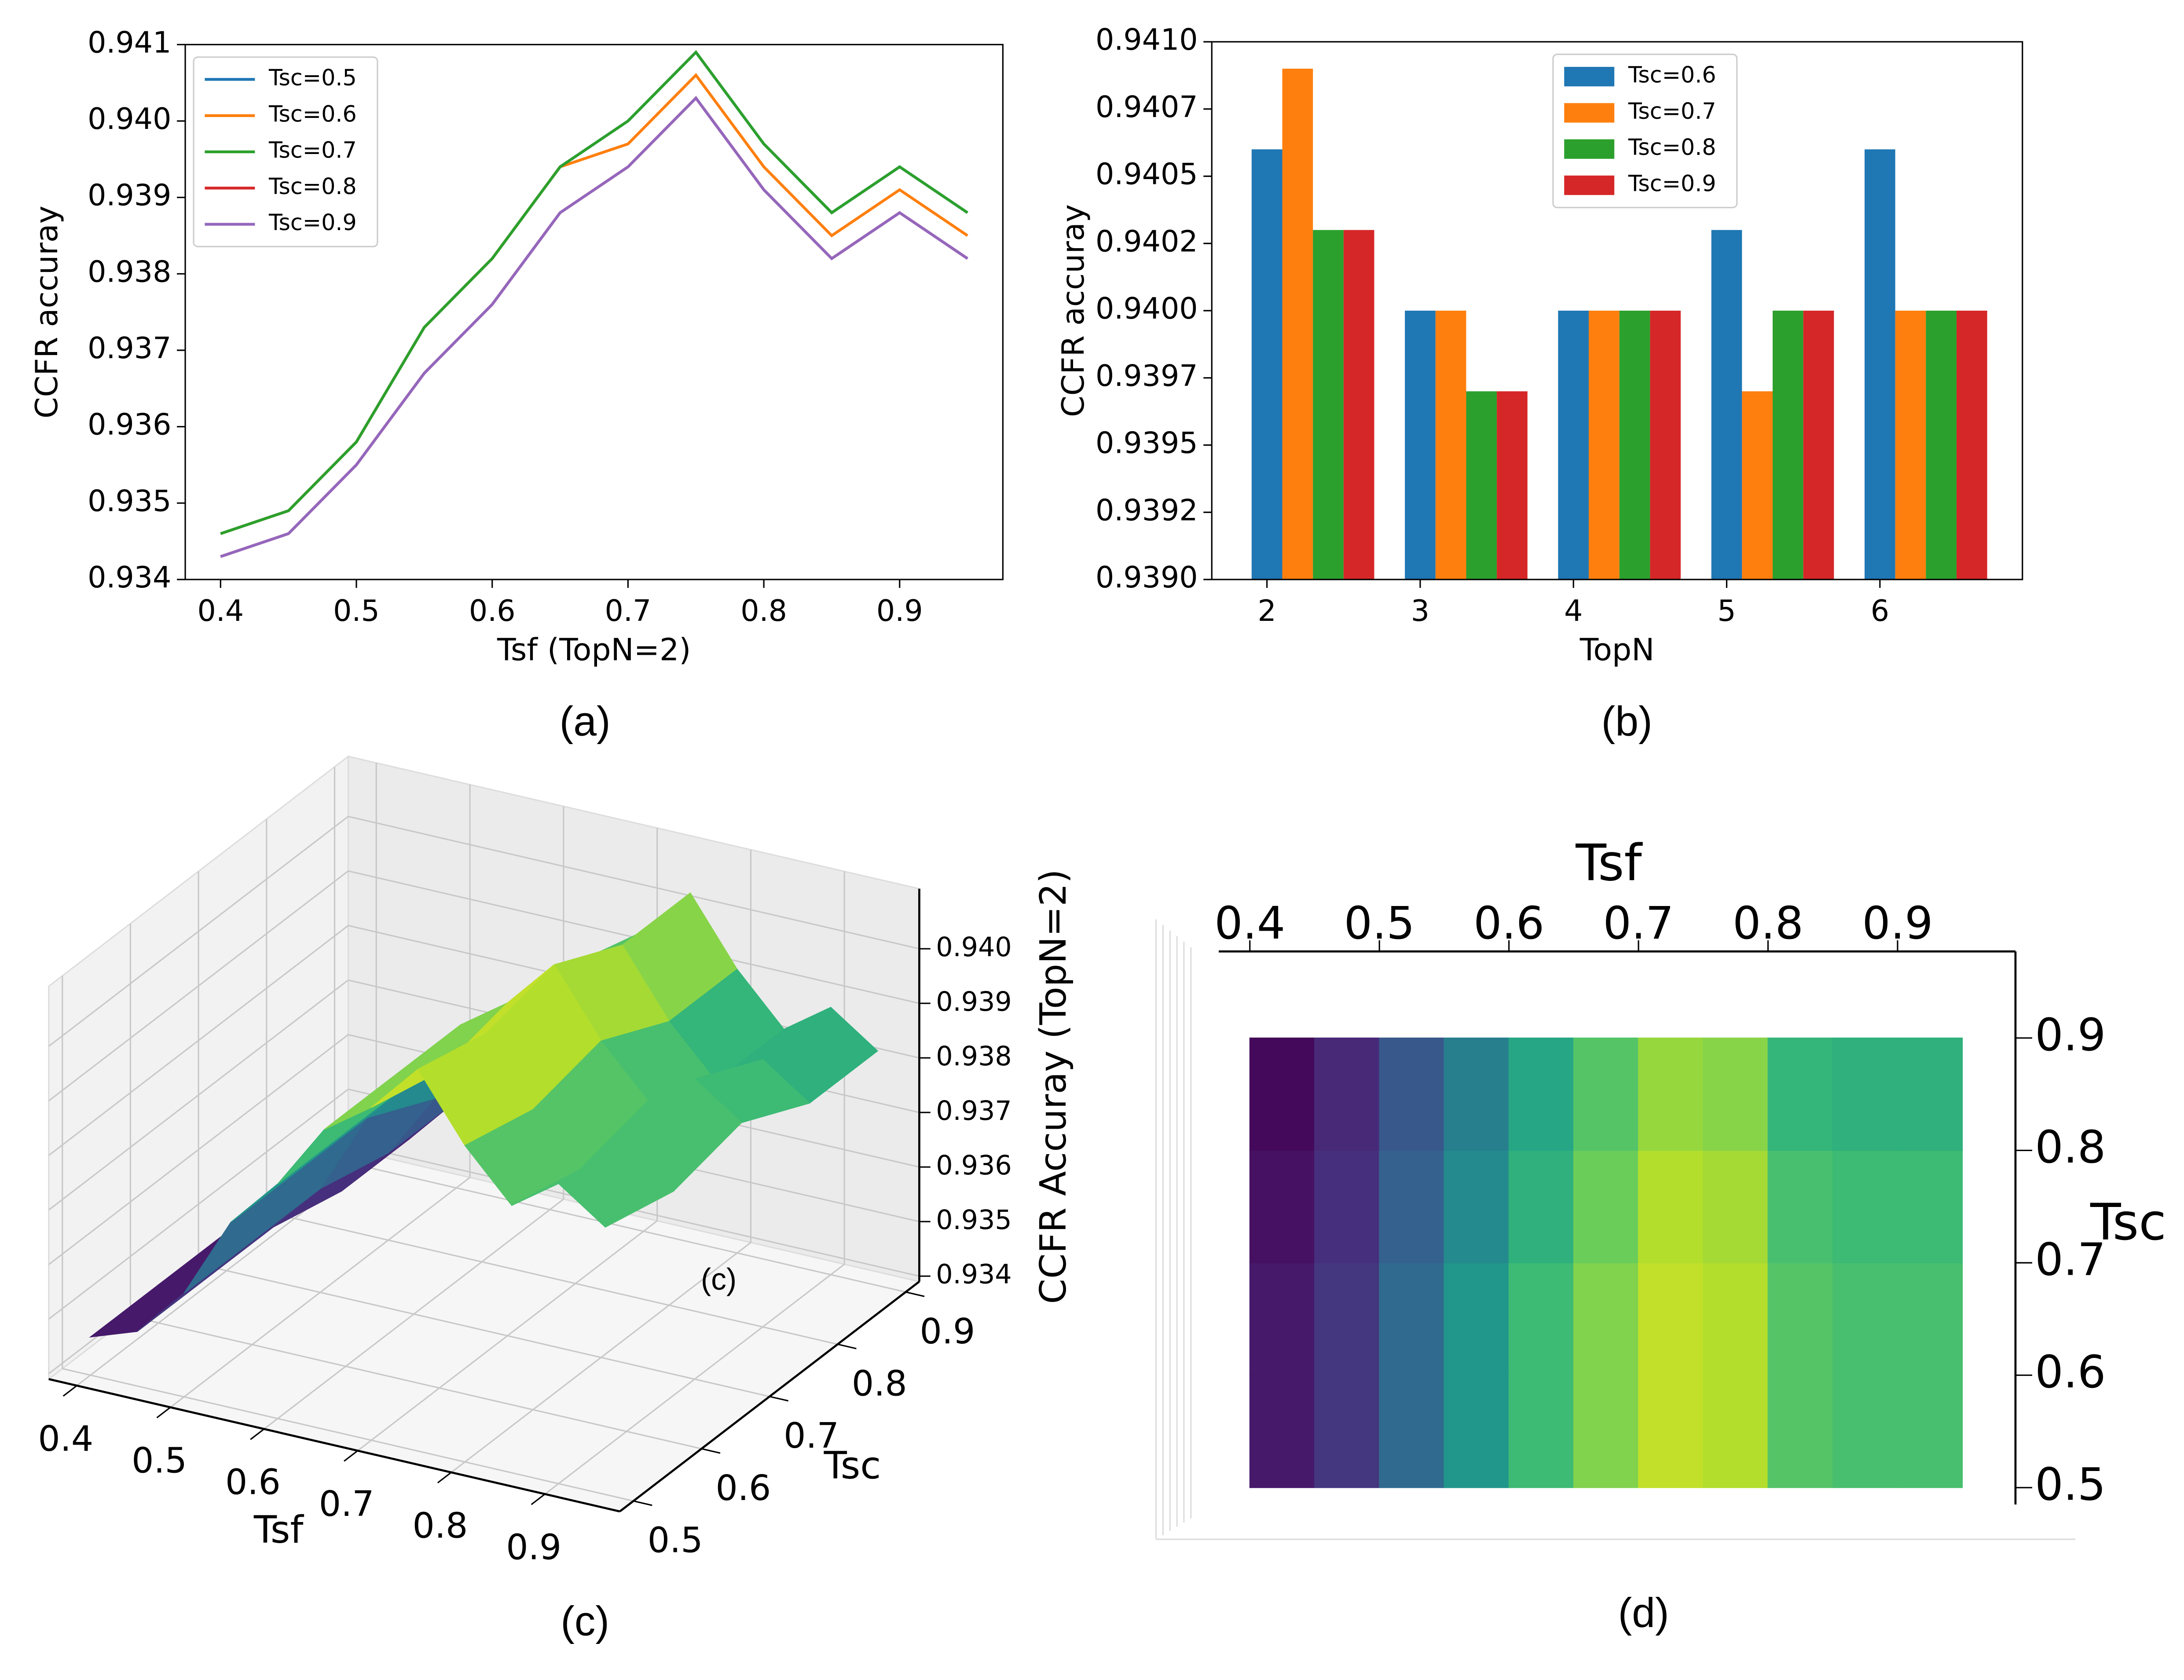  What do you see at coordinates (594, 650) in the screenshot?
I see `x-axis-label: Tsf (TopN=2)` at bounding box center [594, 650].